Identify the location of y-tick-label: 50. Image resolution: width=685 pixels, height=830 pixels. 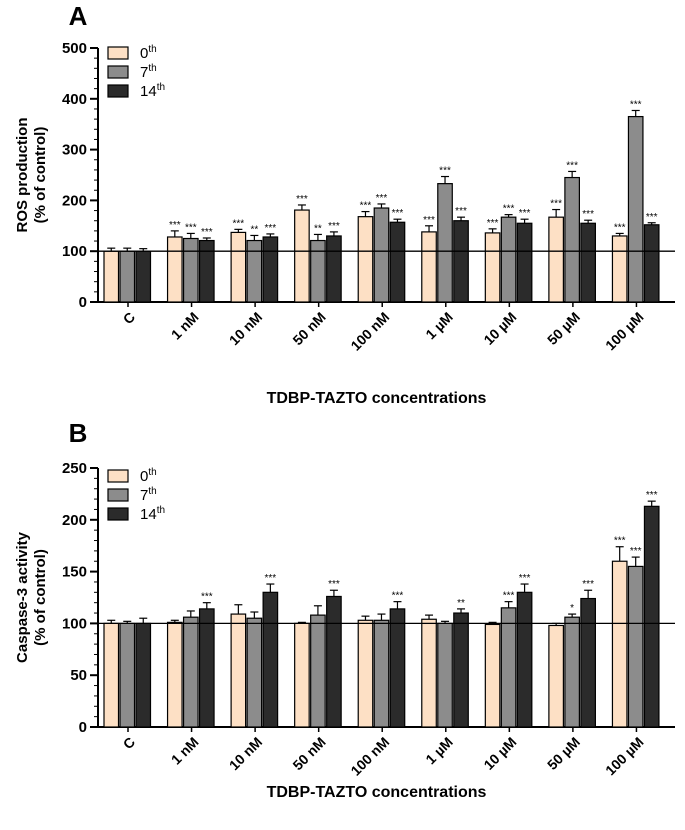
(78, 675).